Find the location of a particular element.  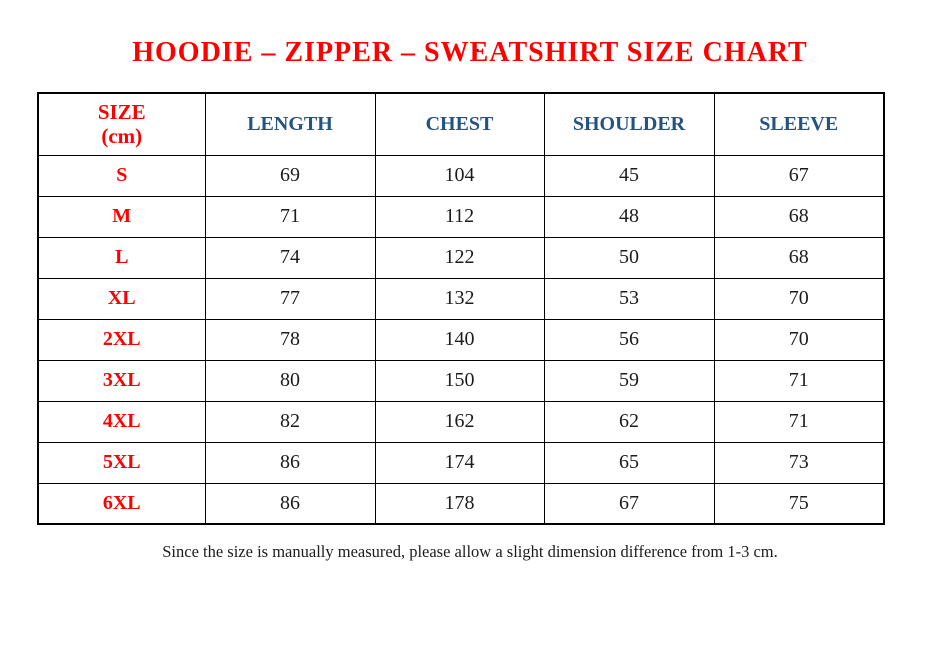

length-cell: 74 is located at coordinates (290, 257).